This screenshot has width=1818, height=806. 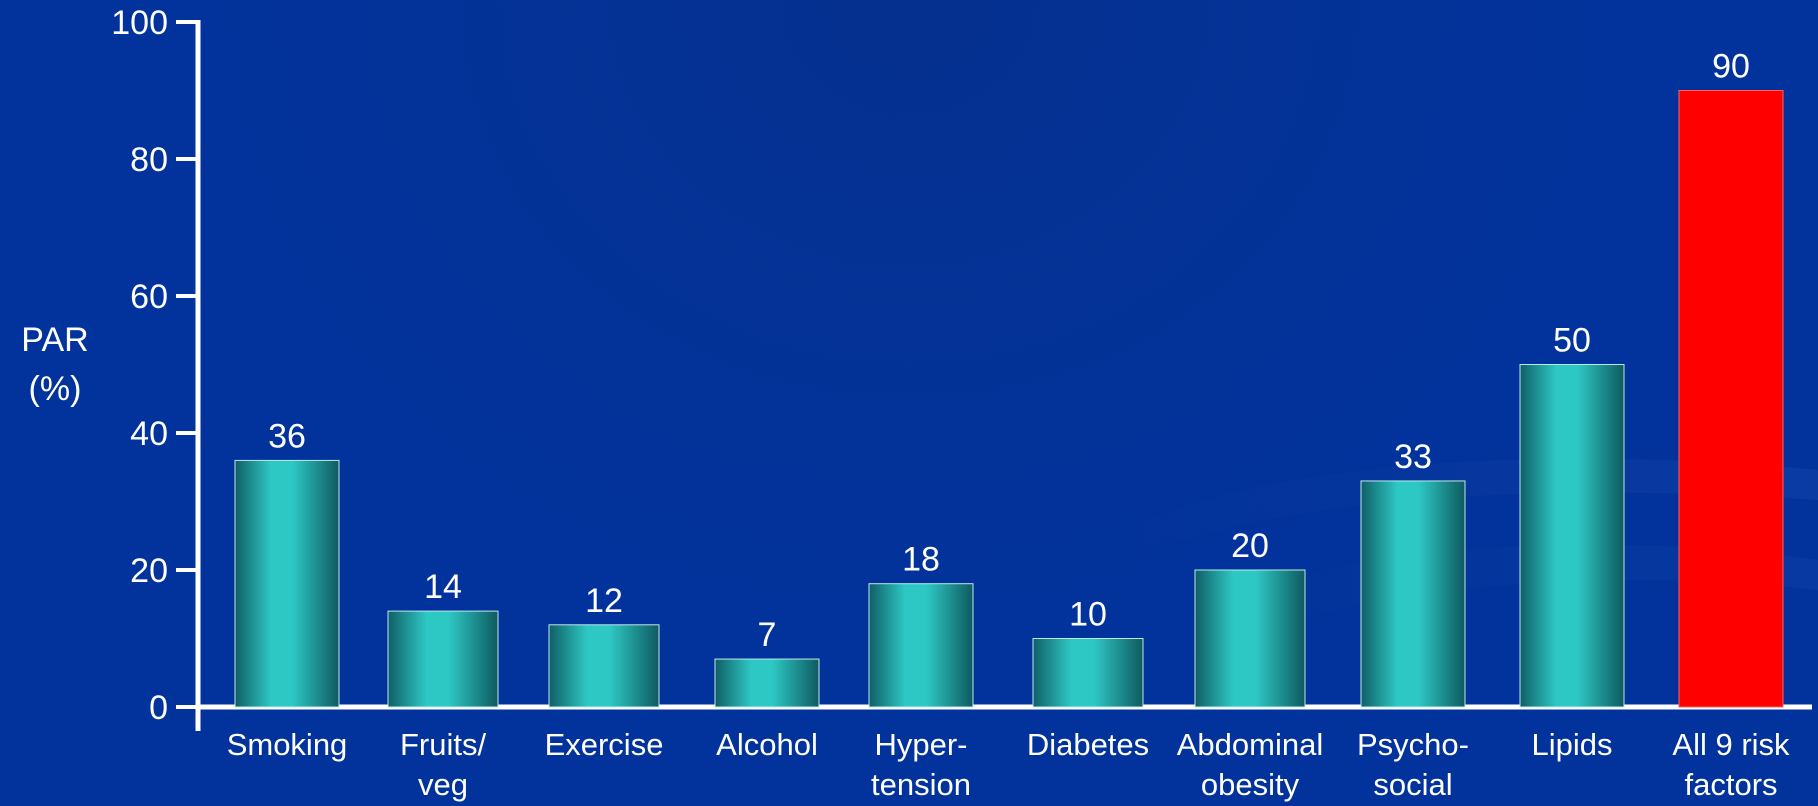 I want to click on y-axis-ticks: 0 20 40 60 80 100, so click(x=154, y=365).